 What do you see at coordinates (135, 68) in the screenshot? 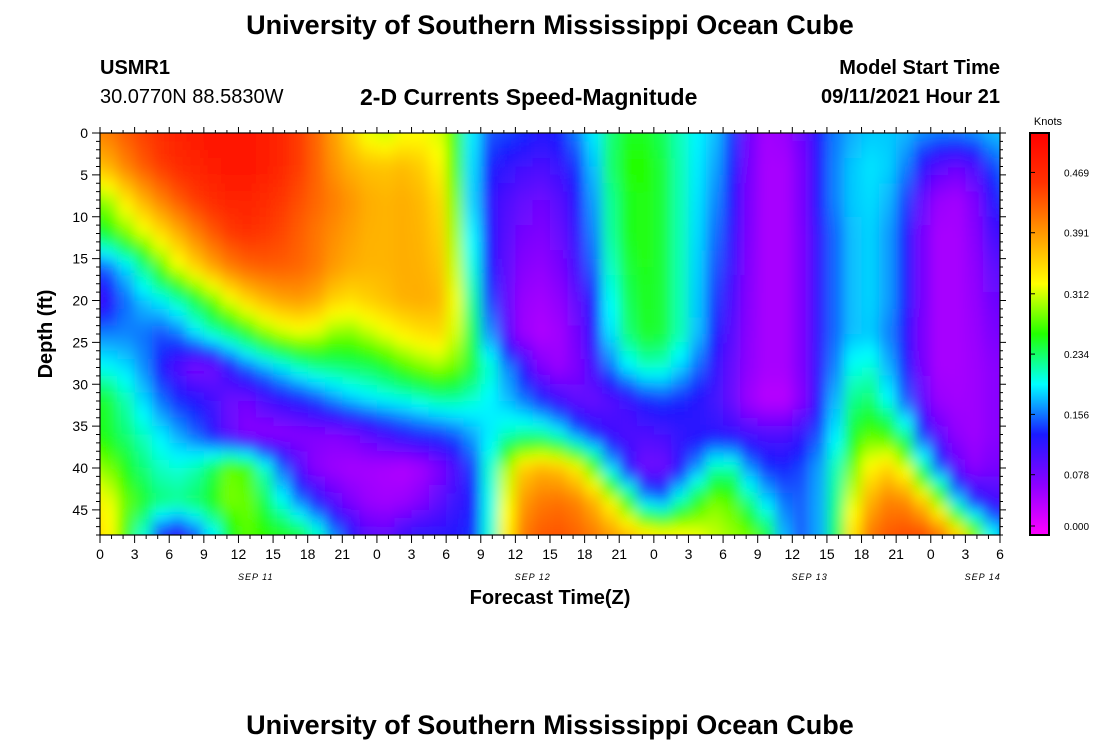
I see `station-id: USMR1` at bounding box center [135, 68].